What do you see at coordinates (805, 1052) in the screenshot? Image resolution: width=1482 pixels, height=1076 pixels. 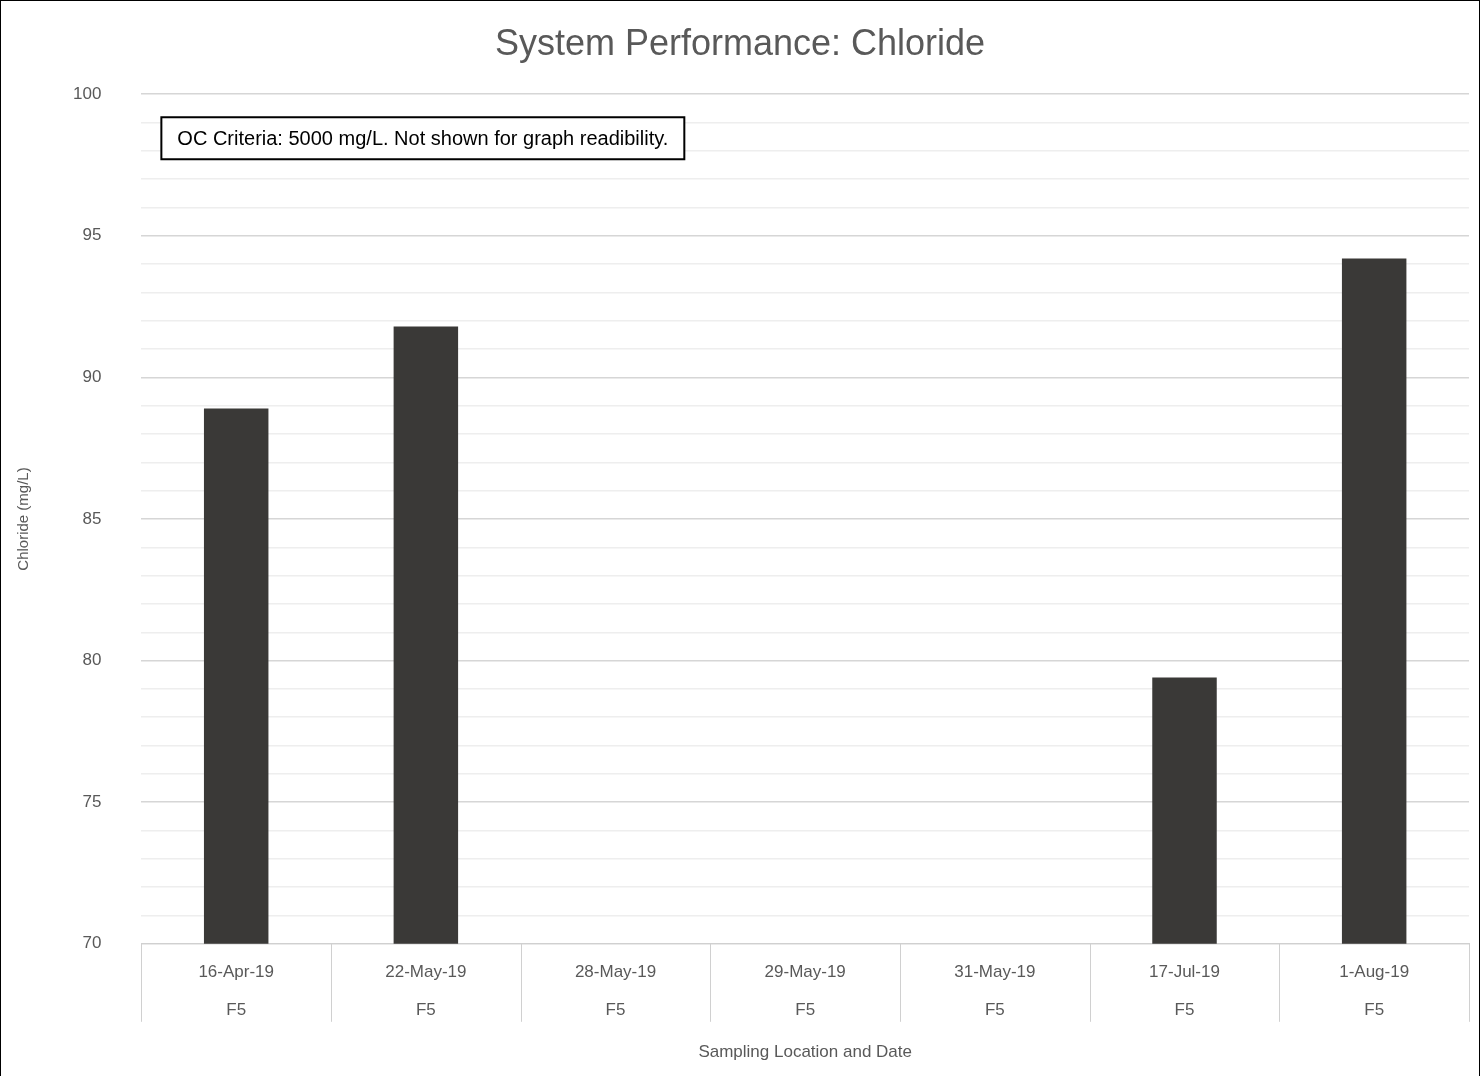 I see `x-axis-title: Sampling Location and Date` at bounding box center [805, 1052].